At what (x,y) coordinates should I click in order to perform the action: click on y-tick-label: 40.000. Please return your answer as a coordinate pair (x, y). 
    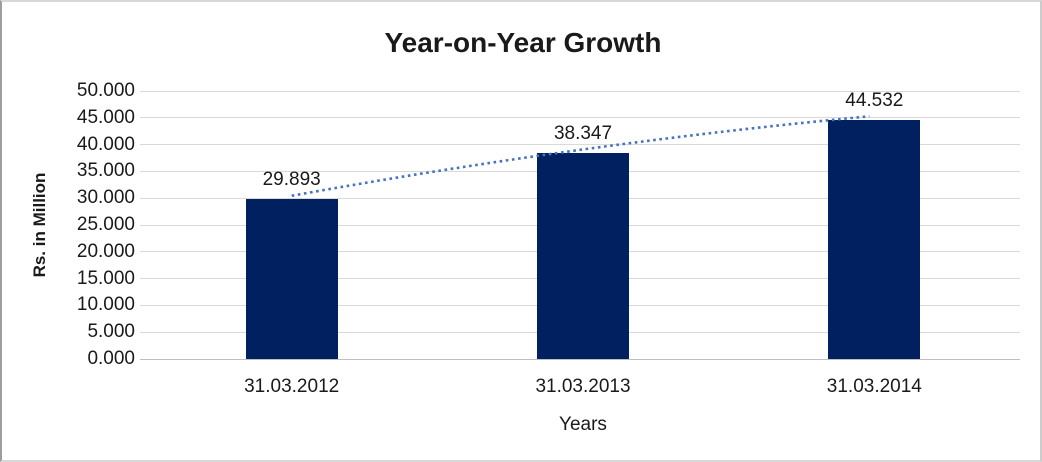
    Looking at the image, I should click on (105, 144).